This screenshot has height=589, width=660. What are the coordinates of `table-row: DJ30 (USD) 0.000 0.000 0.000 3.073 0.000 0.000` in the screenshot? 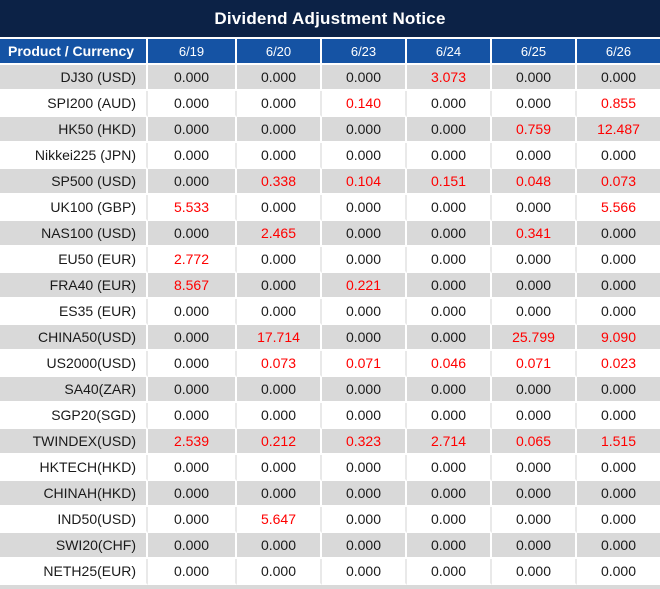 It's located at (330, 78).